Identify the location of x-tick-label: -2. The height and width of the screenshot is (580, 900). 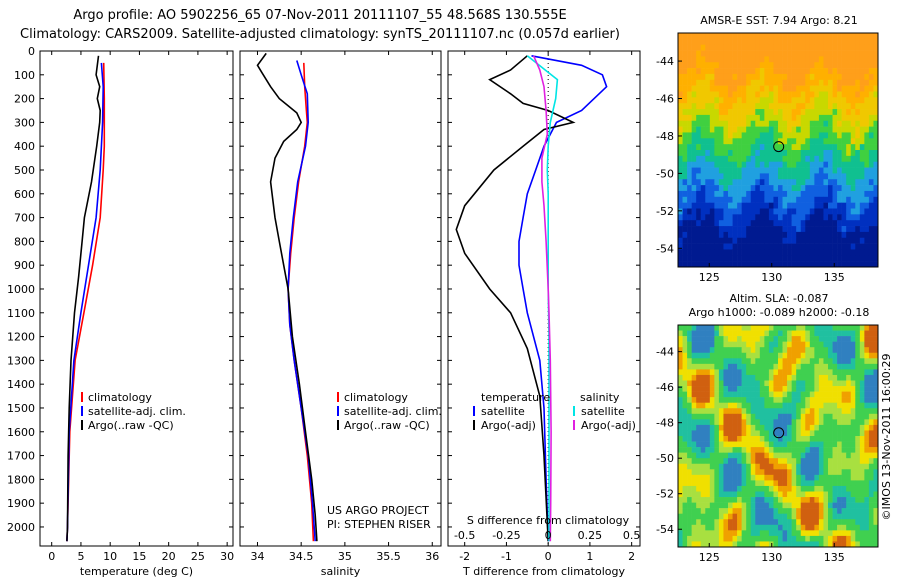
(464, 556).